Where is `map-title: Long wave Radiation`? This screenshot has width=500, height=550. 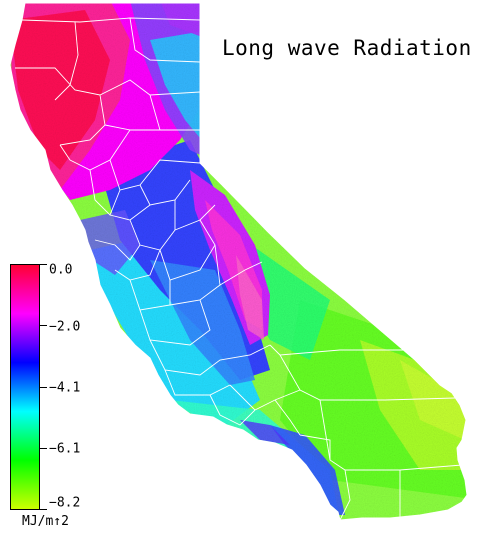 map-title: Long wave Radiation is located at coordinates (347, 48).